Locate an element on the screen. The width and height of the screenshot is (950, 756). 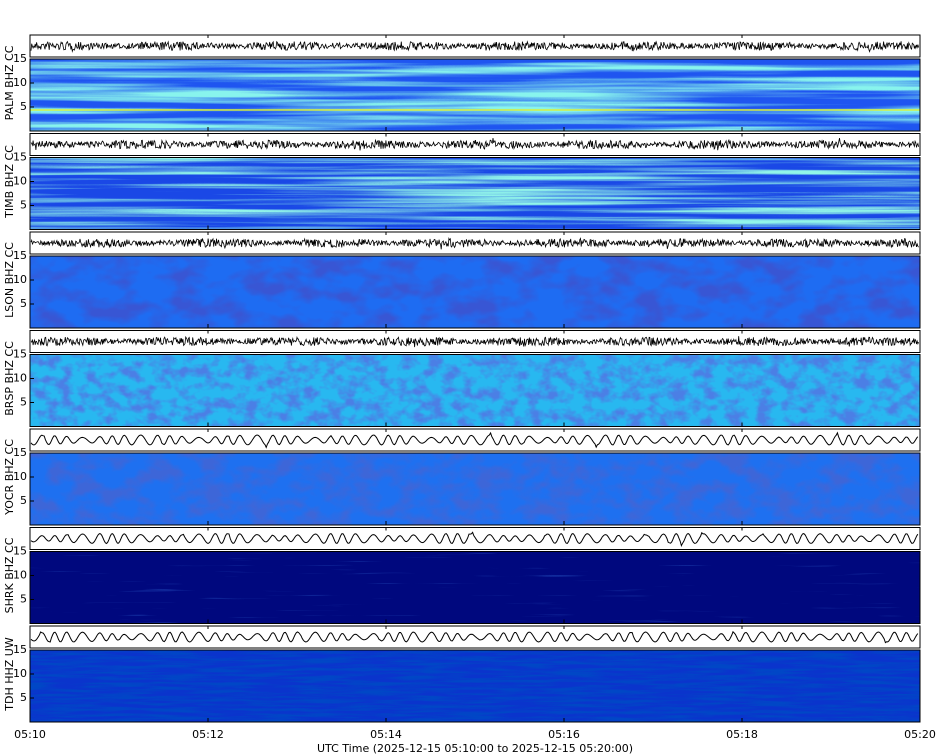
panel-label: SHRK BHZ CC is located at coordinates (9, 575).